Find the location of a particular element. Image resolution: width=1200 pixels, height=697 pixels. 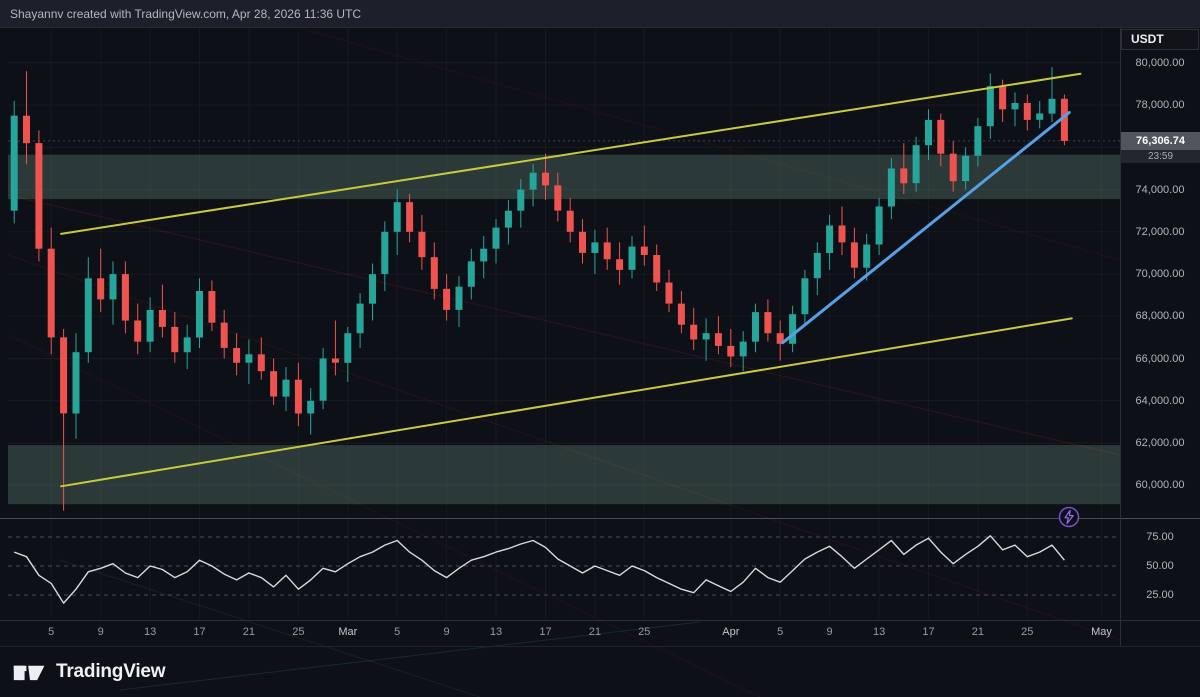

price-axis-label: 74,000.00 is located at coordinates (1160, 190).